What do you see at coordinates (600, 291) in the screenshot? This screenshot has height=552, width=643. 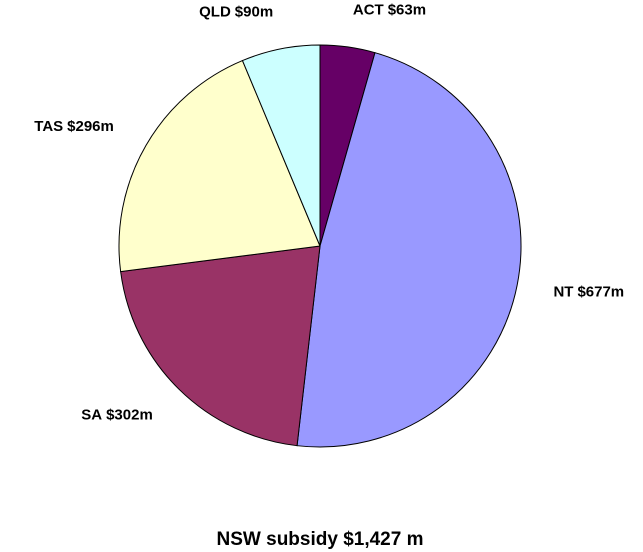 I see `slice-value-label: $677m` at bounding box center [600, 291].